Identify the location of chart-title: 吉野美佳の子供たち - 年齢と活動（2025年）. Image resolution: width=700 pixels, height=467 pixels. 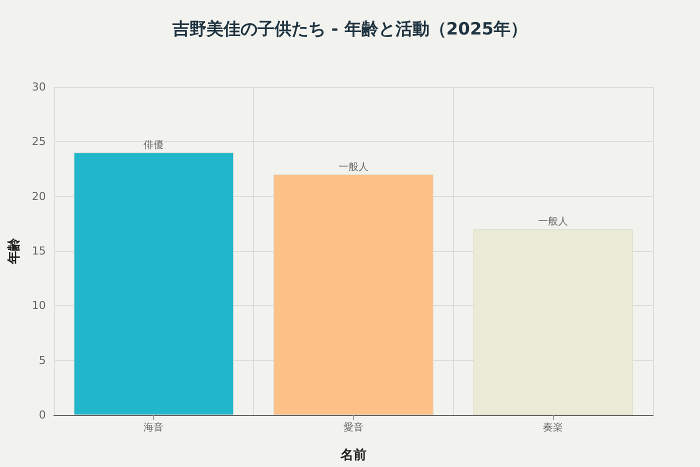
(349, 30).